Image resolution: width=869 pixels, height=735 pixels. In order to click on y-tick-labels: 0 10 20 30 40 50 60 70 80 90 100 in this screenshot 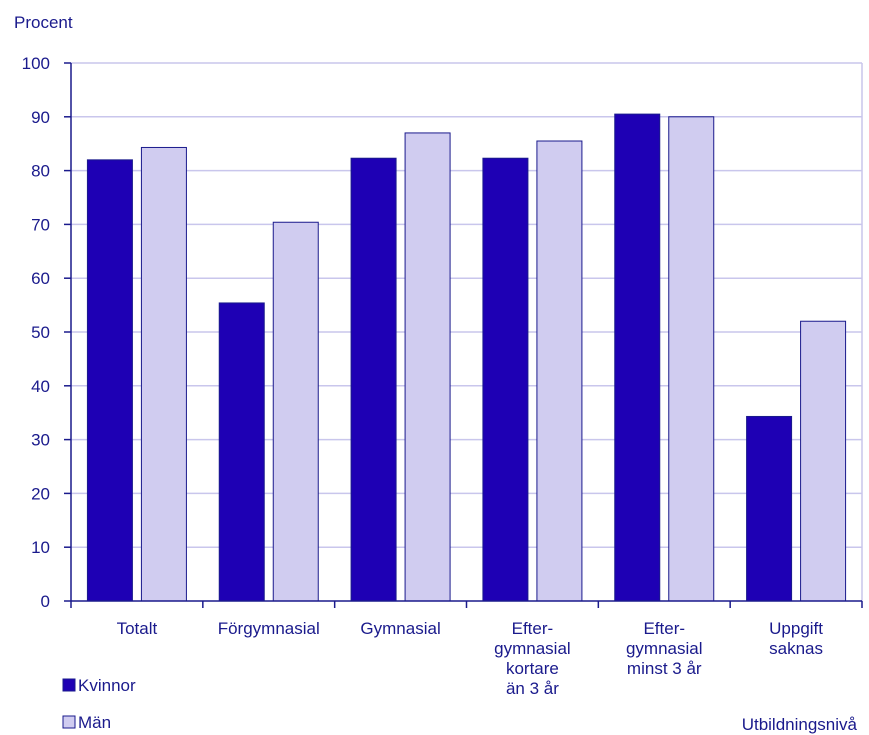, I will do `click(36, 332)`.